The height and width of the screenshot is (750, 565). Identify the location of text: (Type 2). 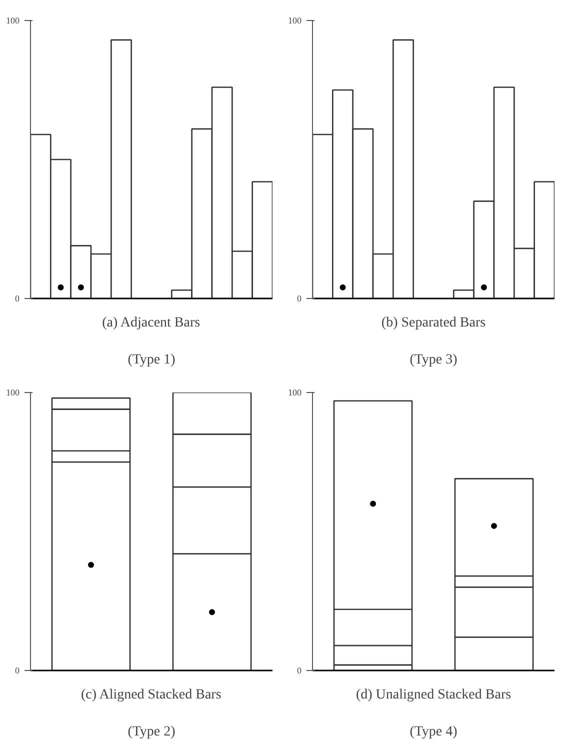
(152, 732).